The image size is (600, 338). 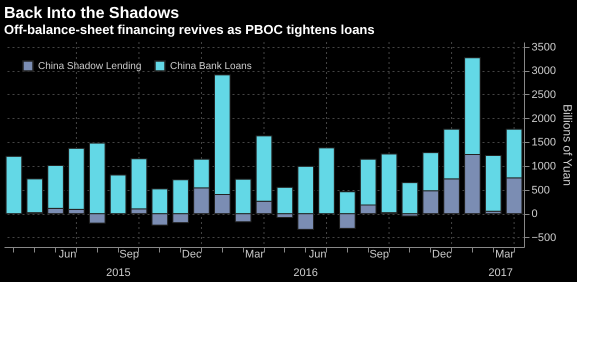 What do you see at coordinates (118, 273) in the screenshot?
I see `text: 2015` at bounding box center [118, 273].